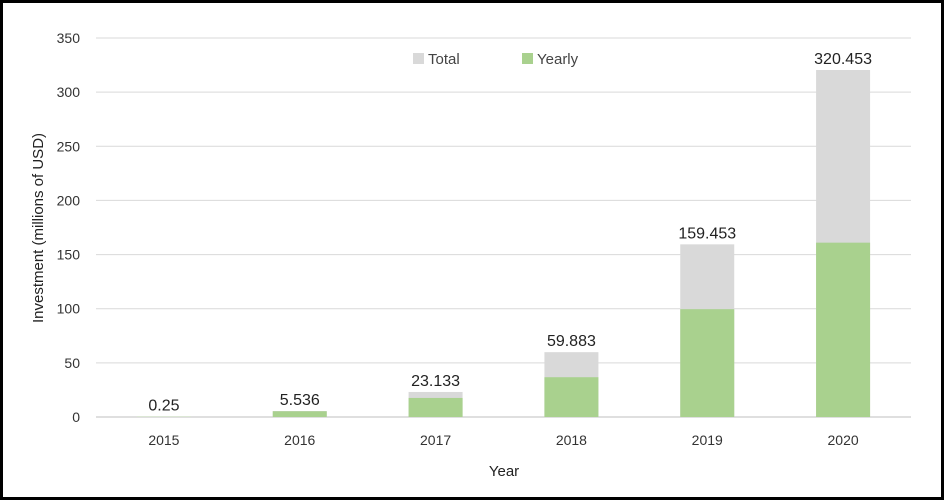  What do you see at coordinates (299, 440) in the screenshot?
I see `x-tick-2016: 2016` at bounding box center [299, 440].